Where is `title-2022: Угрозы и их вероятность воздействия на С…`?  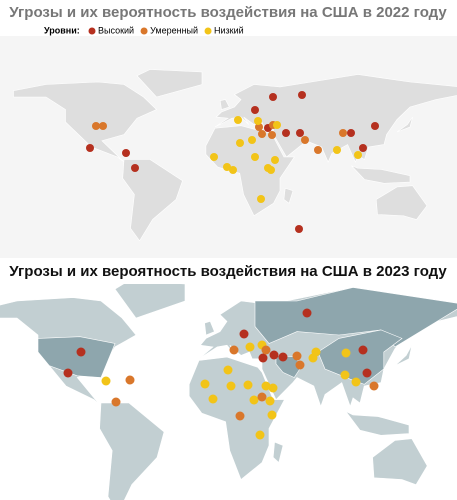
title-2022: Угрозы и их вероятность воздействия на С… is located at coordinates (228, 12).